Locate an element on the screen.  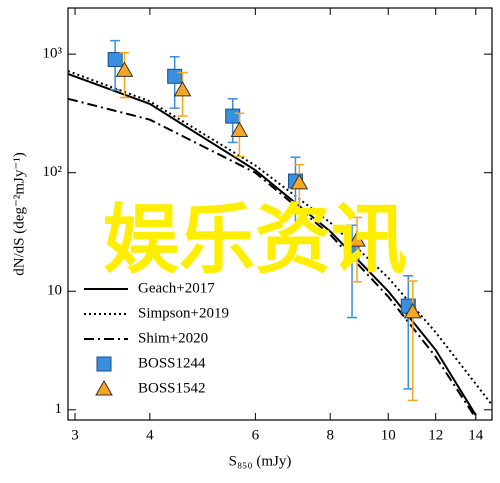
y-tick-label: 10³ is located at coordinates (53, 54).